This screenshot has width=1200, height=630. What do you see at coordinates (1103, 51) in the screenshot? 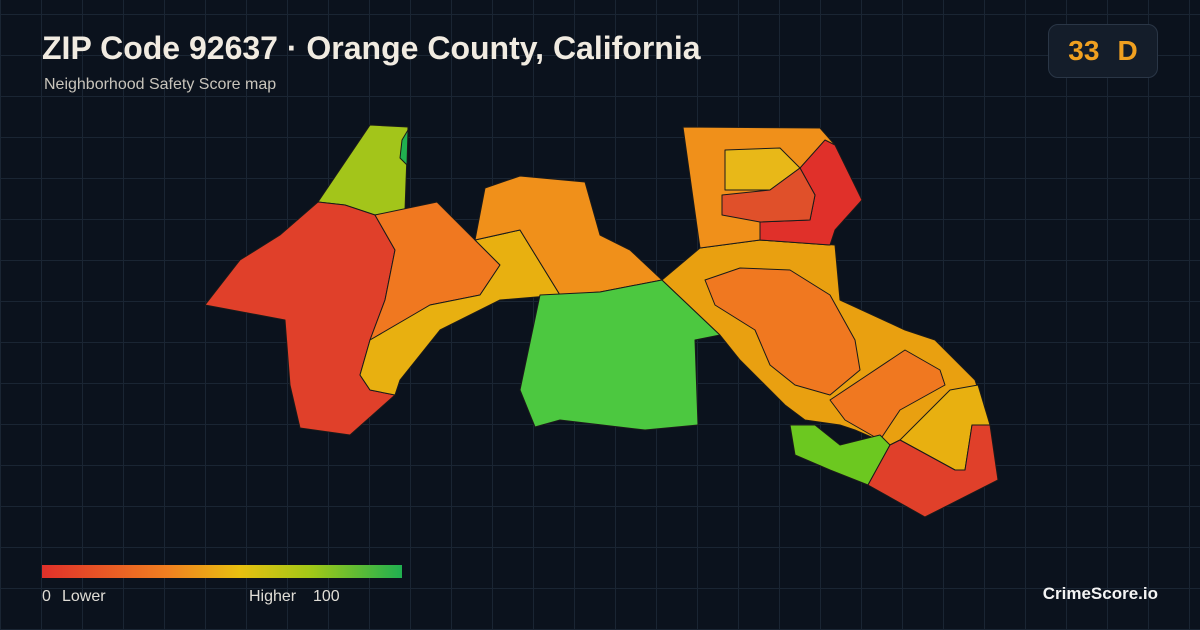
I see `score-badge: 33 D` at bounding box center [1103, 51].